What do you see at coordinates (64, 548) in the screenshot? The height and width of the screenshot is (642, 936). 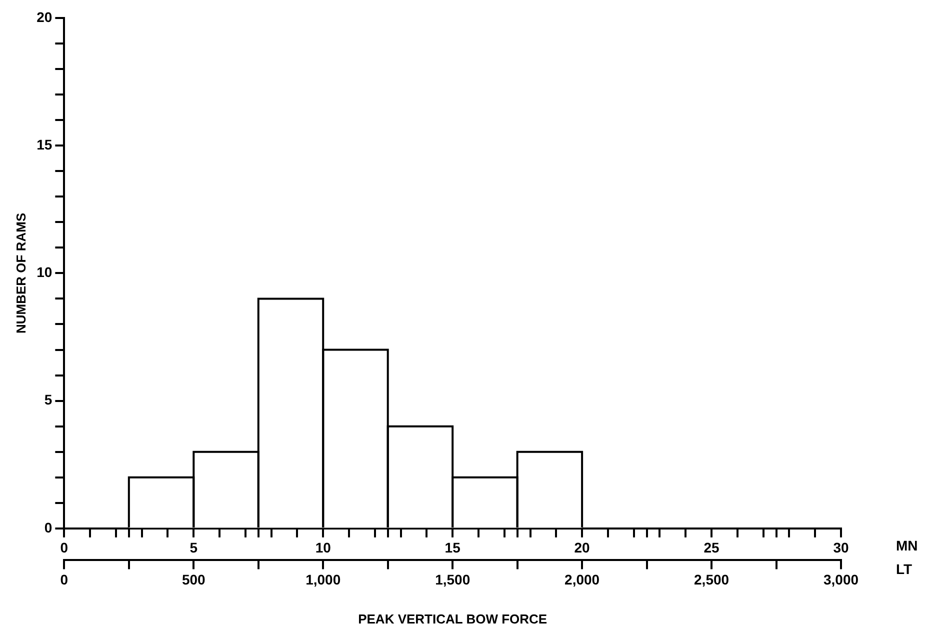 I see `x-tick-label: 0` at bounding box center [64, 548].